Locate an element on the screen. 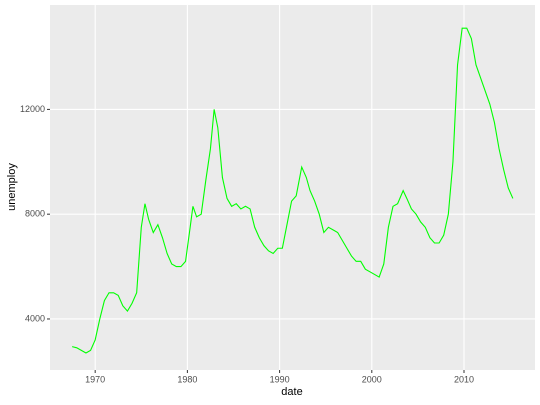 The height and width of the screenshot is (405, 540). x-tick-label: 2000 is located at coordinates (372, 379).